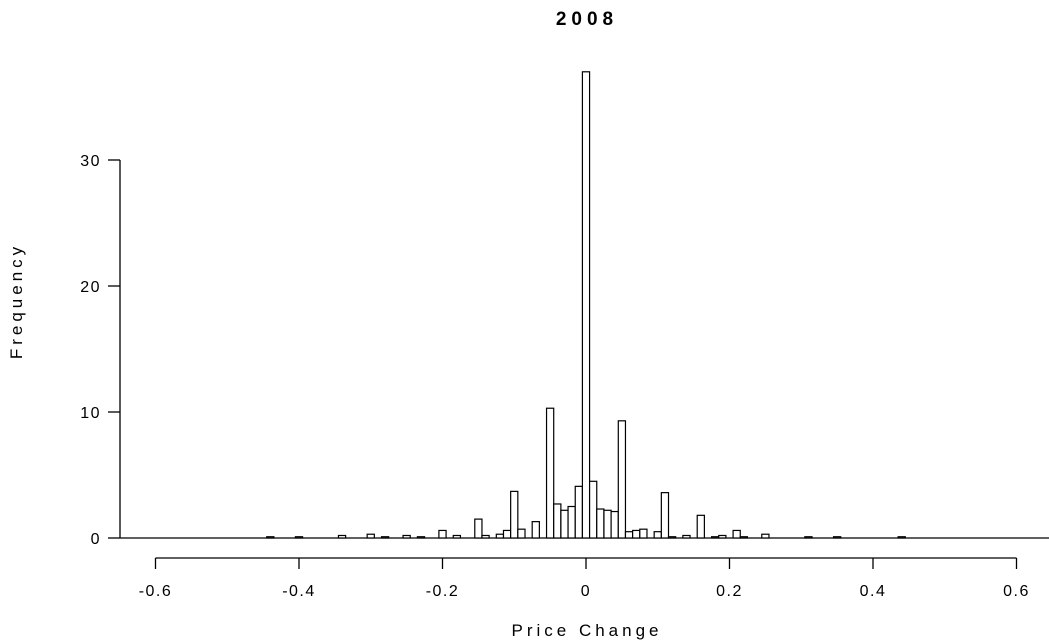 The width and height of the screenshot is (1049, 641). Describe the element at coordinates (587, 19) in the screenshot. I see `chart-title: 2008` at that location.